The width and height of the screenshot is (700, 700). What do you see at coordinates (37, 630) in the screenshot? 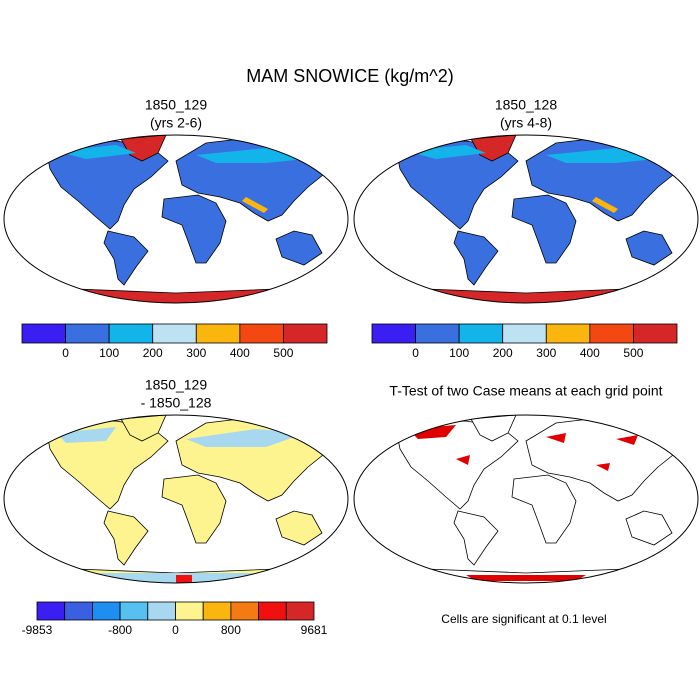
I see `colorbar-label: -9853` at bounding box center [37, 630].